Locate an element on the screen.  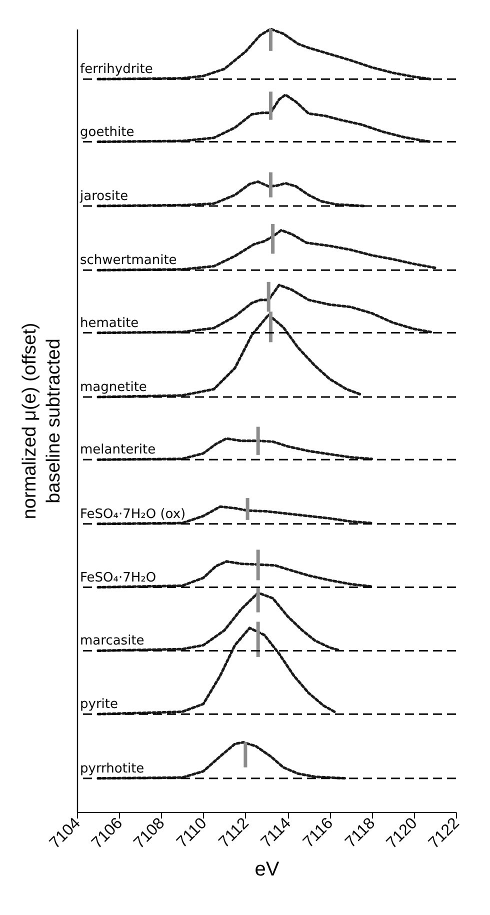
series-label: marcasite is located at coordinates (112, 641).